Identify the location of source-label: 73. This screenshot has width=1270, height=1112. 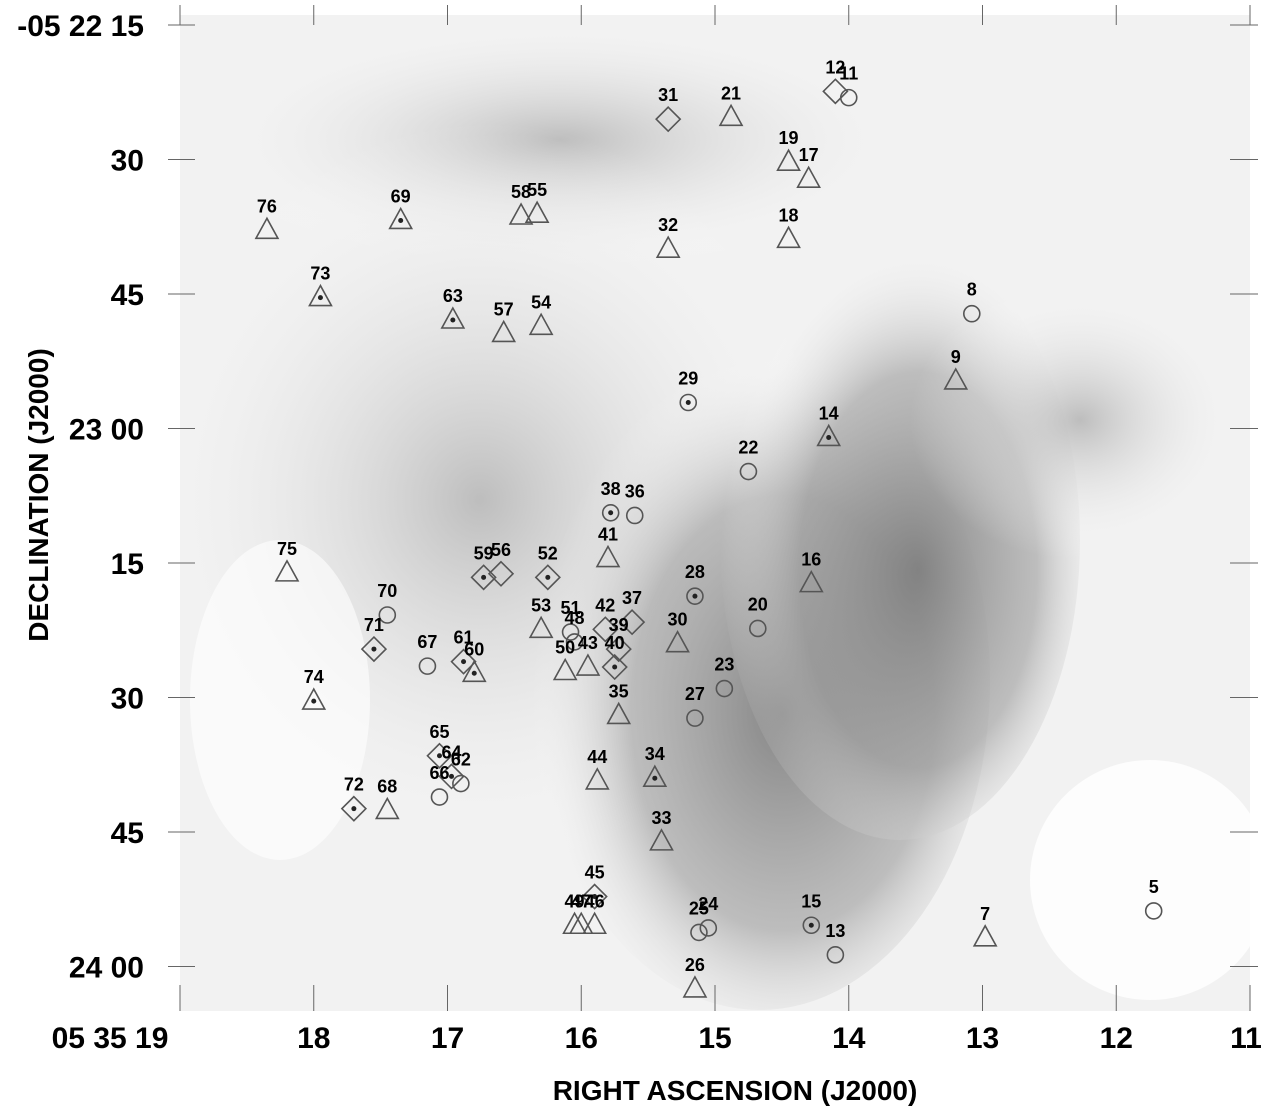
(320, 274).